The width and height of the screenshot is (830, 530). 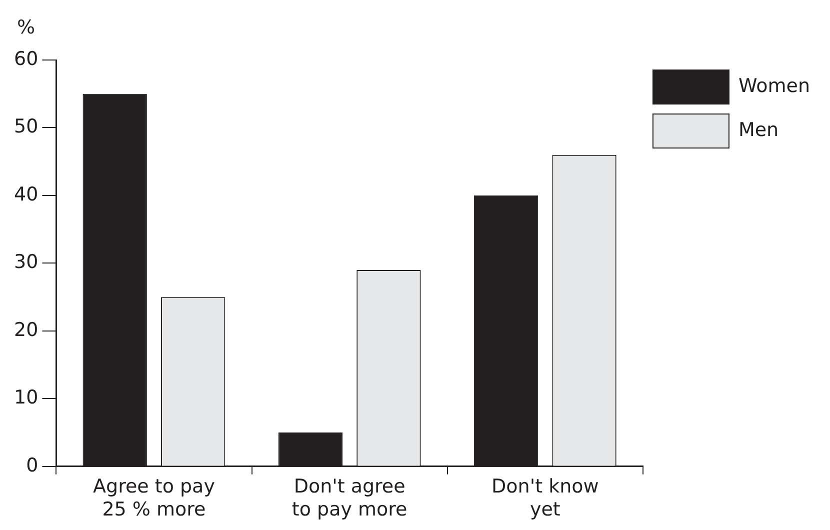 What do you see at coordinates (758, 129) in the screenshot?
I see `legend-label: Men` at bounding box center [758, 129].